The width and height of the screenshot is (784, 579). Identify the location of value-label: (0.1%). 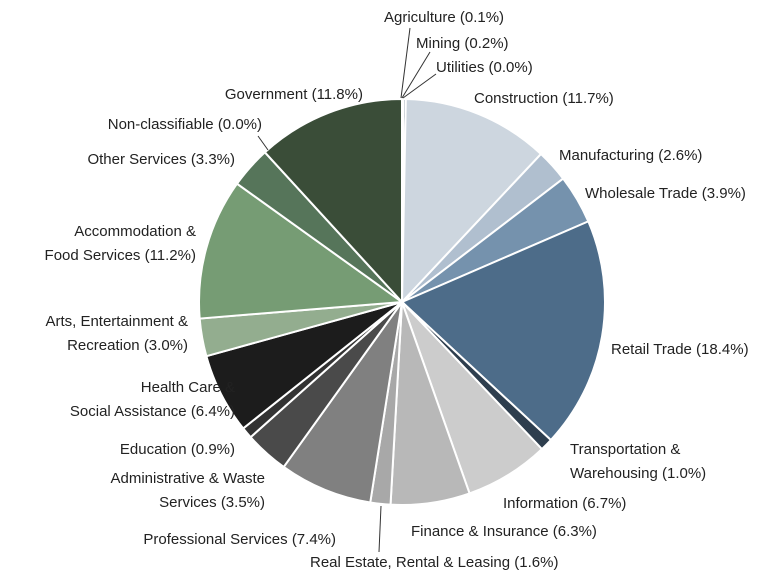
(482, 17).